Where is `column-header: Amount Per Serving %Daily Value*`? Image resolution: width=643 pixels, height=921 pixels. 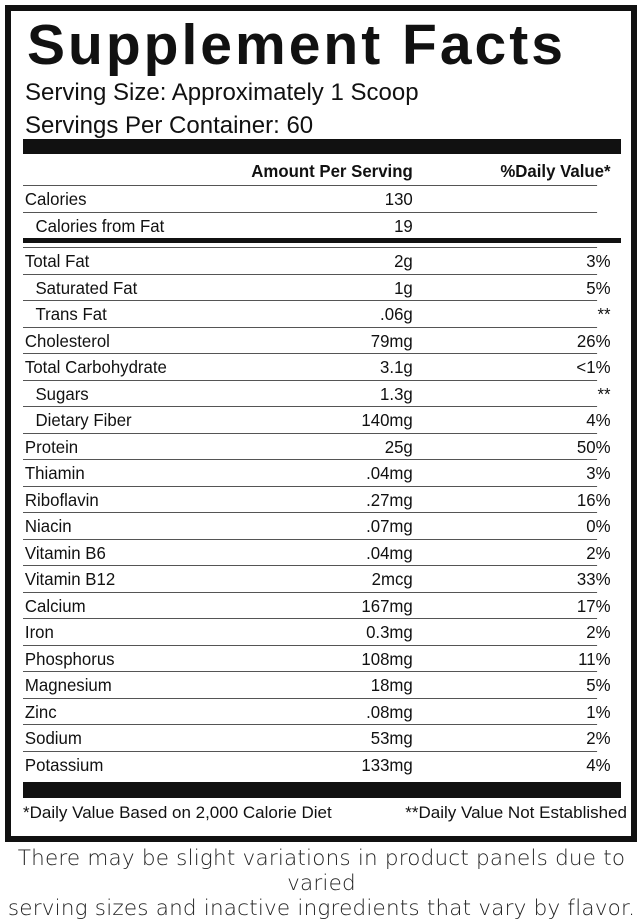
column-header: Amount Per Serving %Daily Value* is located at coordinates (316, 171).